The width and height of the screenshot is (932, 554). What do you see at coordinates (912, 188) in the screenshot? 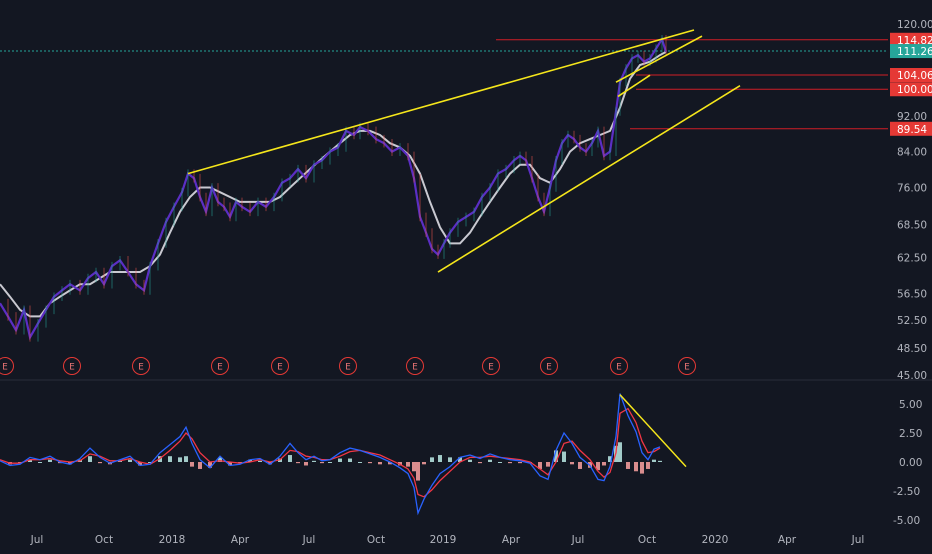
I see `price-axis-tick: 76.00` at bounding box center [912, 188].